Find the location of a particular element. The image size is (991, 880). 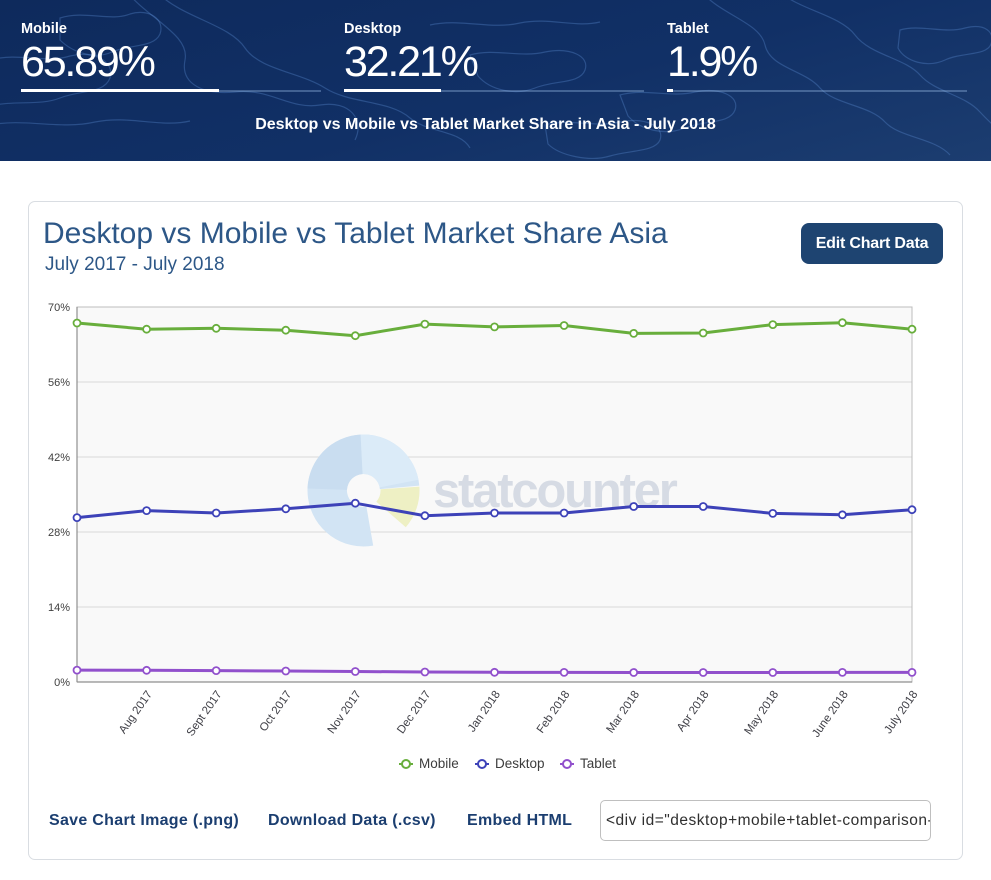

svg-text: Jan 2018 is located at coordinates (484, 712).